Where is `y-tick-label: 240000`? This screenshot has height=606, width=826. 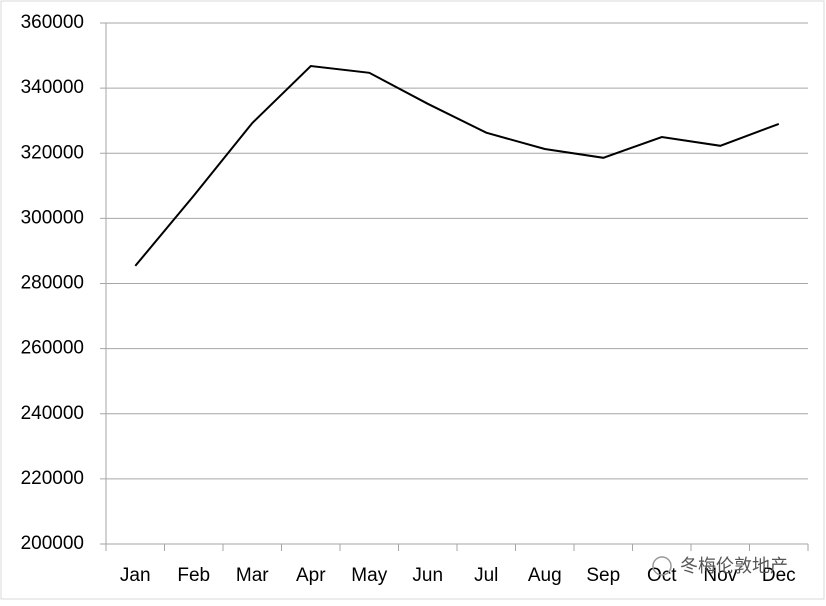
y-tick-label: 240000 is located at coordinates (52, 413).